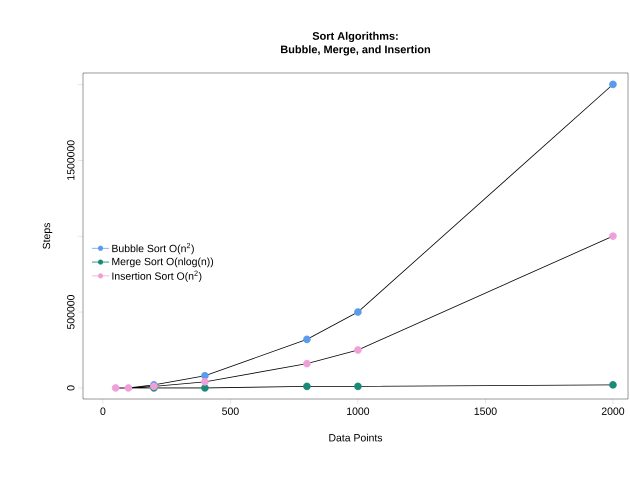 The height and width of the screenshot is (479, 630). What do you see at coordinates (613, 411) in the screenshot?
I see `x-tick-label: 2000` at bounding box center [613, 411].